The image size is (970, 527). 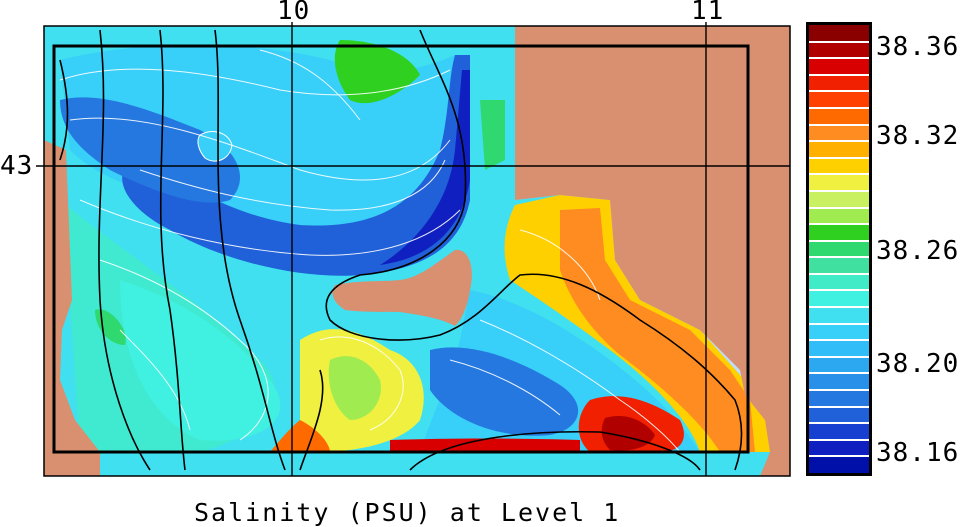 I want to click on colorbar-tick-label: 38.36, so click(x=918, y=47).